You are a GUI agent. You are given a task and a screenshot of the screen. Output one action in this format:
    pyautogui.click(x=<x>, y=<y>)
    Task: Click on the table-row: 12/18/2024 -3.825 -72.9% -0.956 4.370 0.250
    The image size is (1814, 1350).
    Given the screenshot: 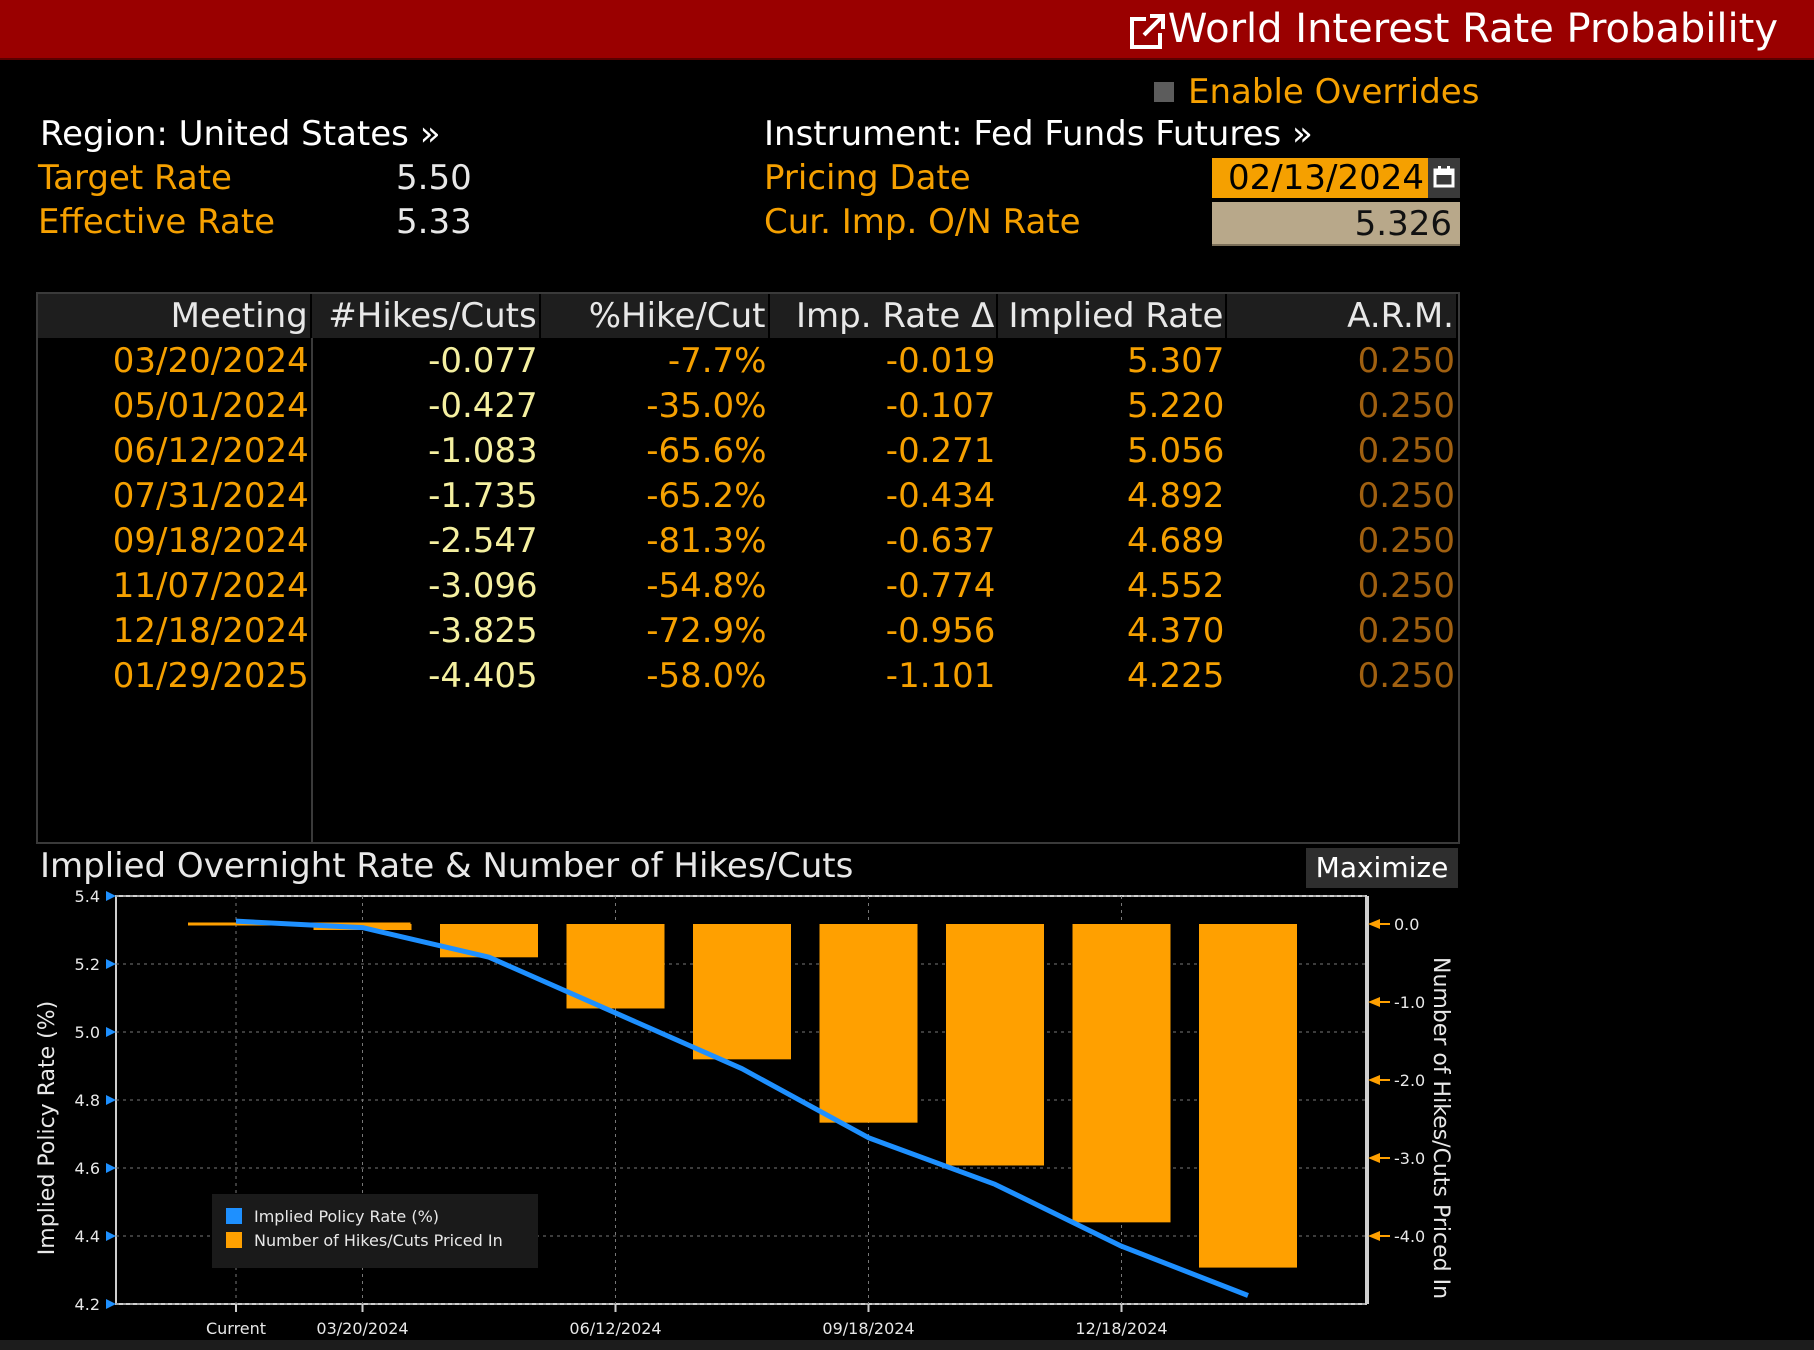 What is the action you would take?
    pyautogui.click(x=747, y=630)
    